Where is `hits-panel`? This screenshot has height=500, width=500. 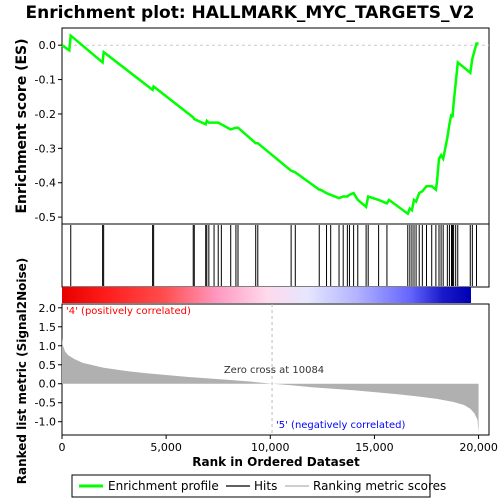
hits-panel is located at coordinates (275, 255).